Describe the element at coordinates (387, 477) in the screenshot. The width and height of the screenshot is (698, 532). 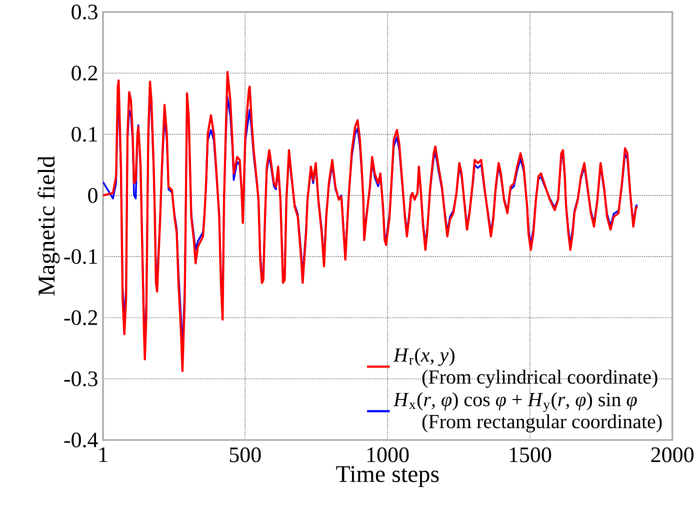
I see `x-axis-title: Time steps` at that location.